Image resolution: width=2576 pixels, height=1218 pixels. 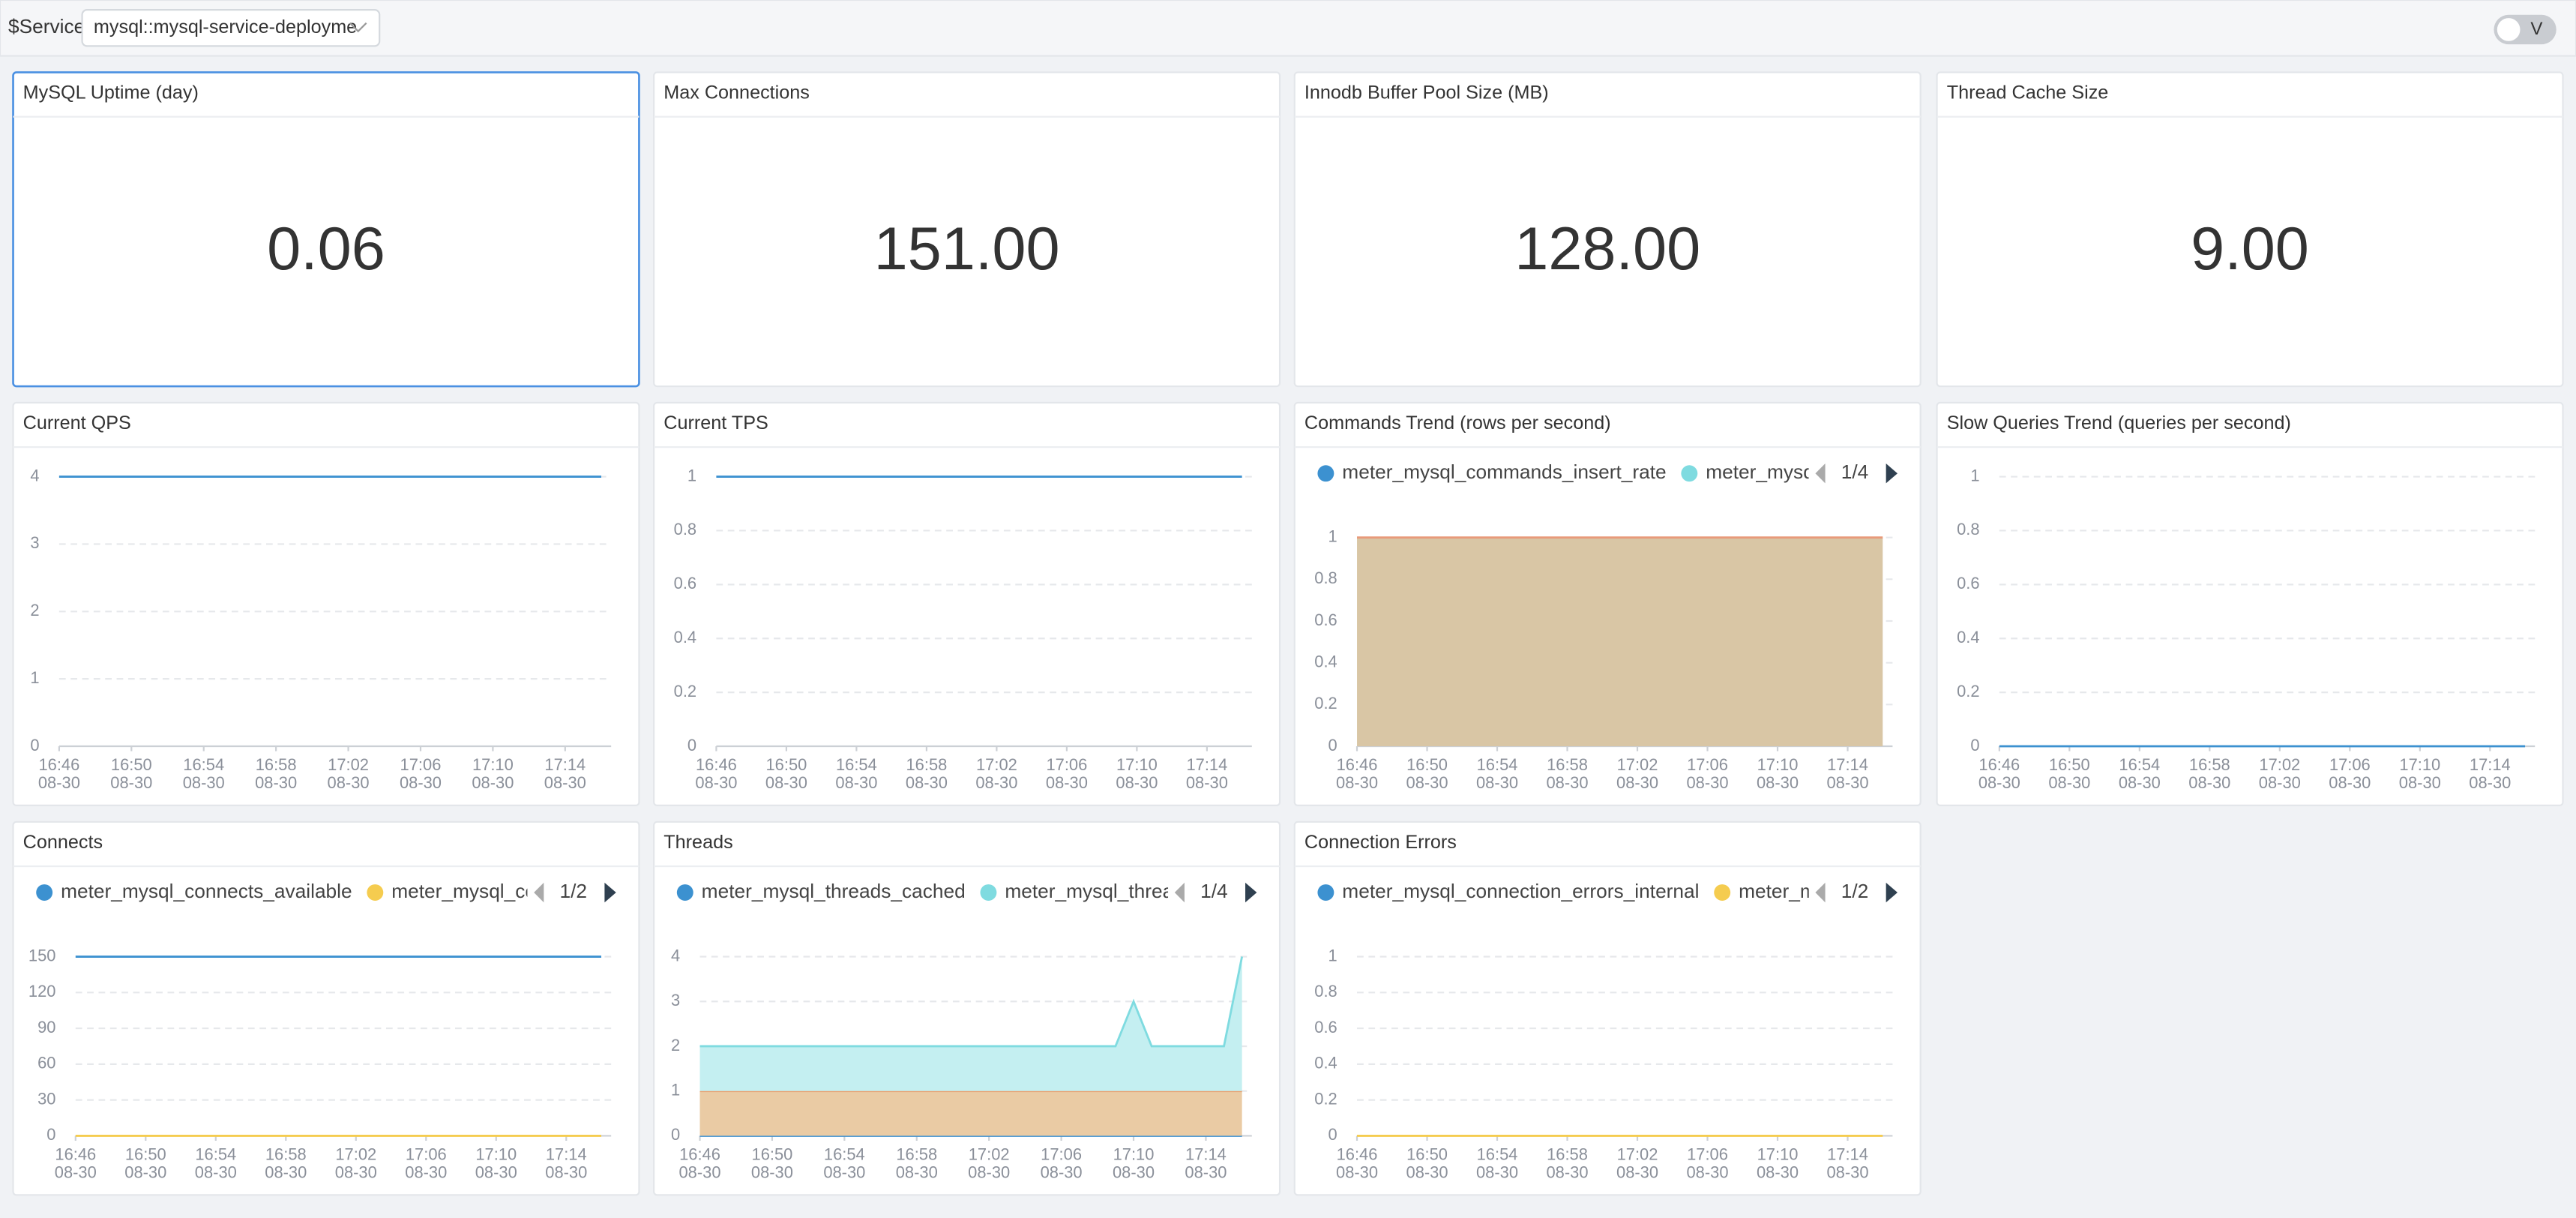 I want to click on variable-select, so click(x=231, y=28).